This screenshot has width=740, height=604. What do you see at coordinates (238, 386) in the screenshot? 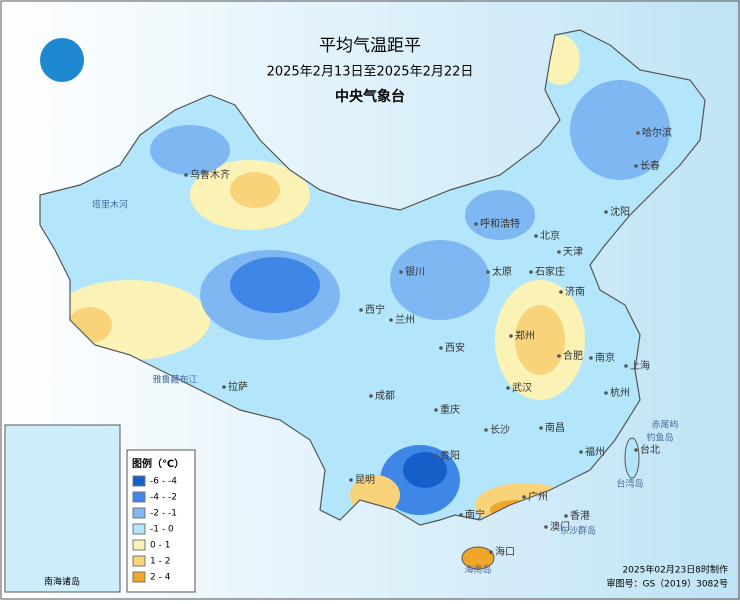
I see `city-label: 拉萨` at bounding box center [238, 386].